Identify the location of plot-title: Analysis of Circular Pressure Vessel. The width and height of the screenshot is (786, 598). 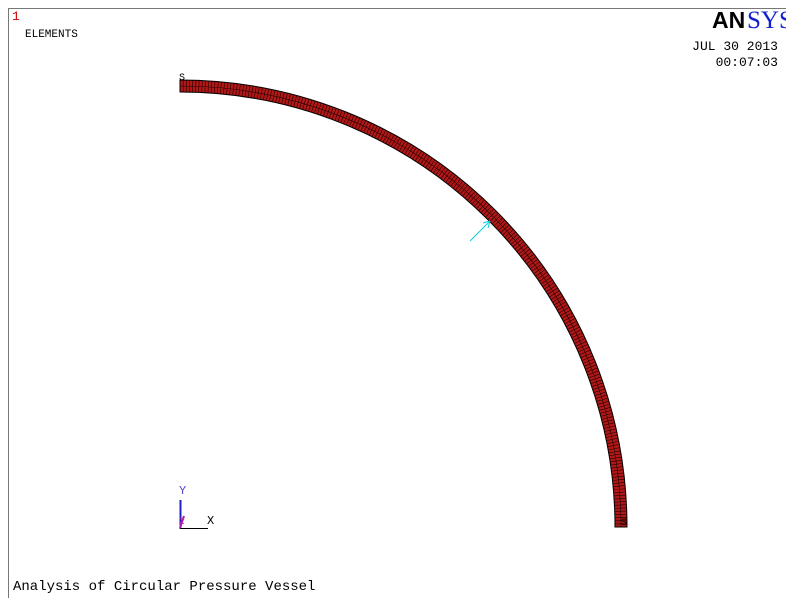
(164, 587).